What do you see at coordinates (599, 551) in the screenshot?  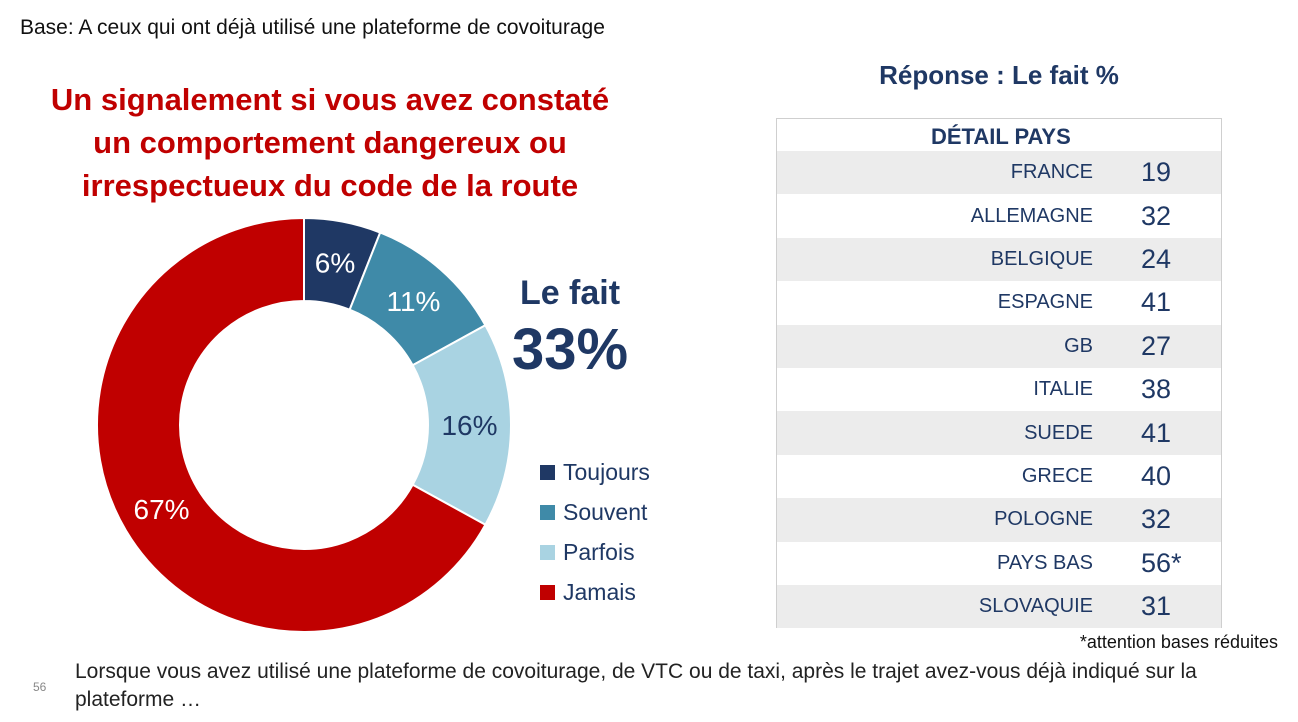 I see `legend-label-parfois: Parfois` at bounding box center [599, 551].